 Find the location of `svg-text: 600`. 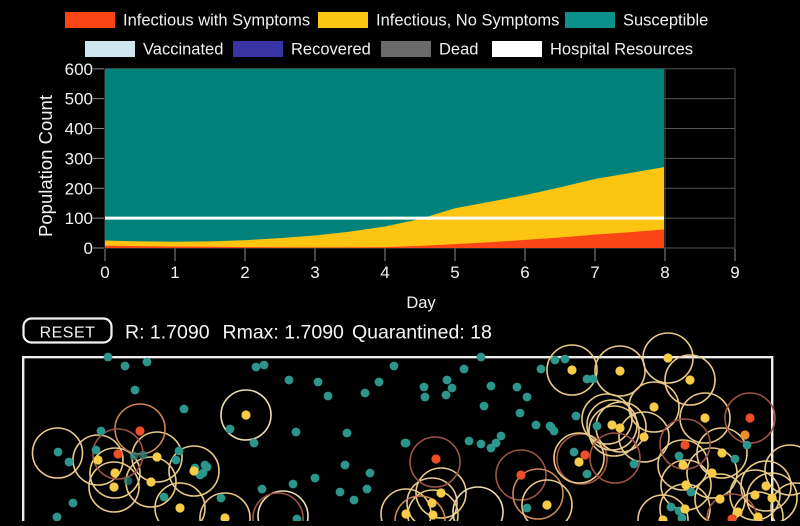

svg-text: 600 is located at coordinates (79, 69).